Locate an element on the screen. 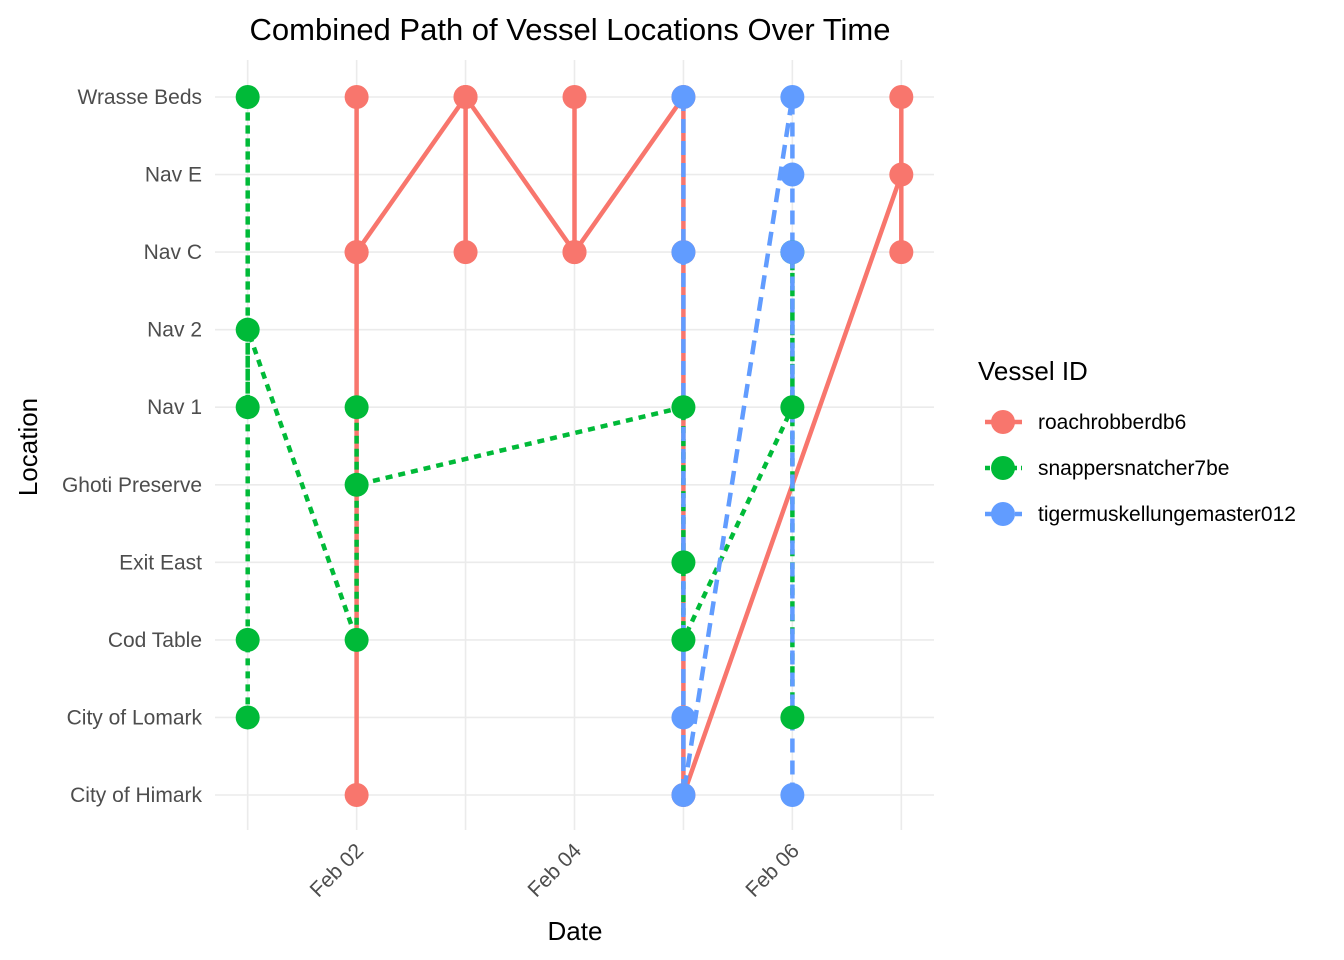 Image resolution: width=1344 pixels, height=960 pixels. y-tick-label: Nav 1 is located at coordinates (174, 407).